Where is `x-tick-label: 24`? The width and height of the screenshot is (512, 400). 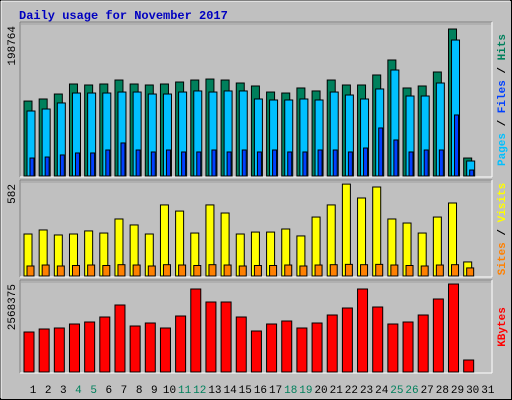
x-tick-label: 24 is located at coordinates (382, 391).